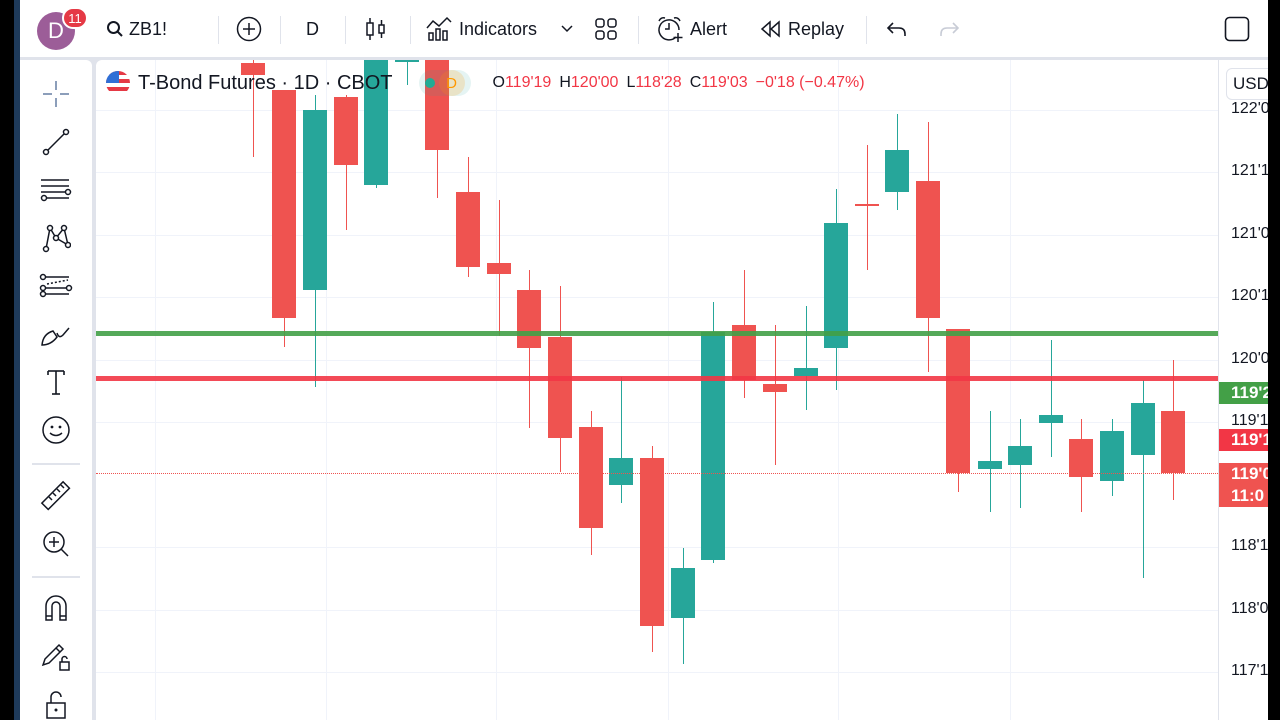 The width and height of the screenshot is (1280, 720). What do you see at coordinates (56, 286) in the screenshot?
I see `forecast-tool` at bounding box center [56, 286].